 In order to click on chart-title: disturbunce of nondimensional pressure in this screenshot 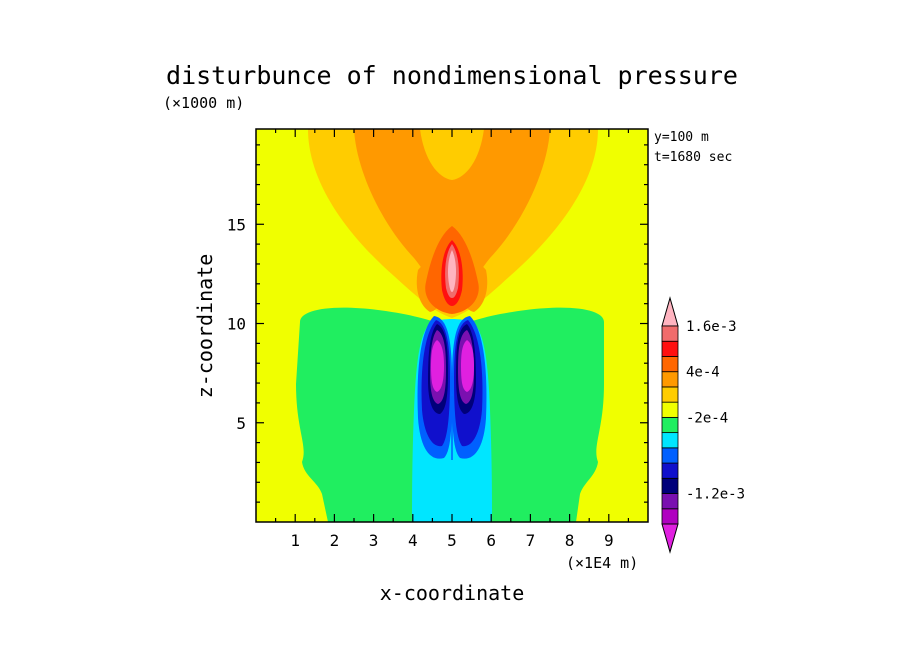, I will do `click(452, 75)`.